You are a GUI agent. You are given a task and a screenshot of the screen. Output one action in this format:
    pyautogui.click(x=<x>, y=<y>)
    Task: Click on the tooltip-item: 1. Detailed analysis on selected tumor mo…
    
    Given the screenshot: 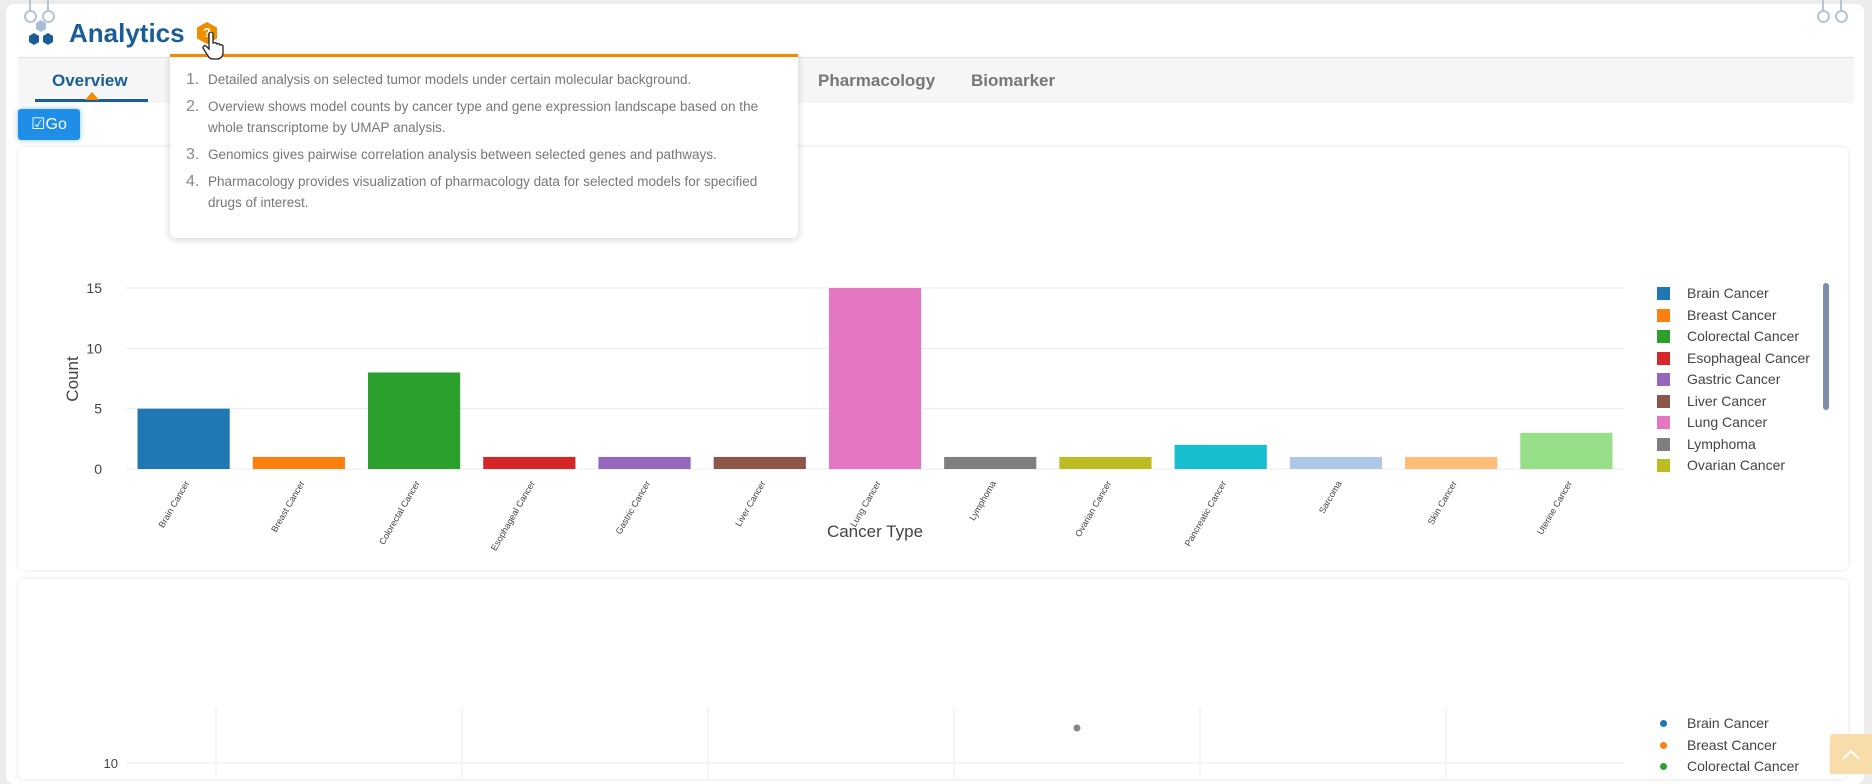 What is the action you would take?
    pyautogui.click(x=477, y=79)
    